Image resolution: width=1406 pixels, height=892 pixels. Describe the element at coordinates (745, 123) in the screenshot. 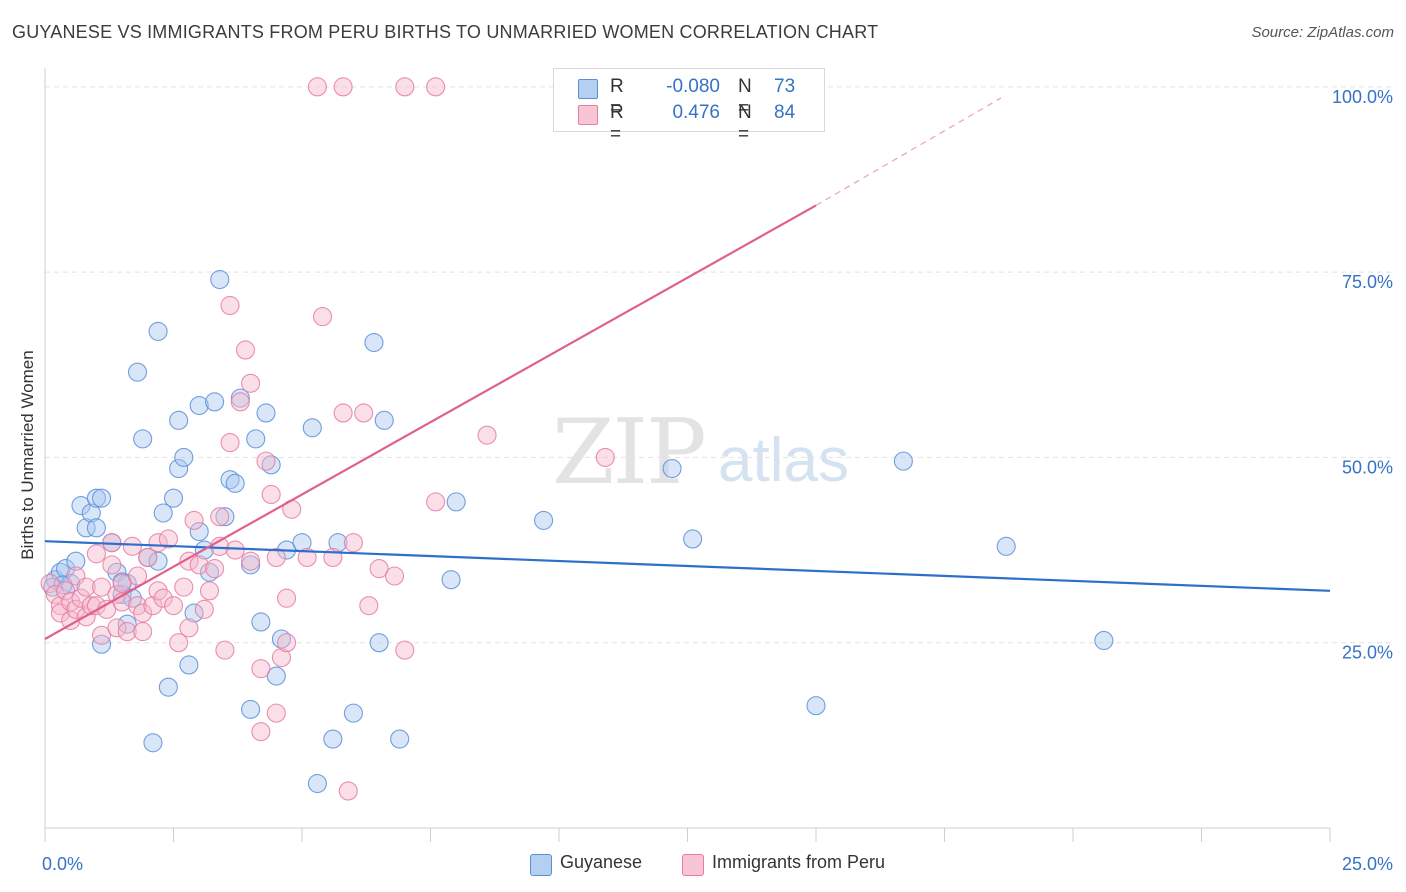

I see `stats-n-label: N =` at that location.